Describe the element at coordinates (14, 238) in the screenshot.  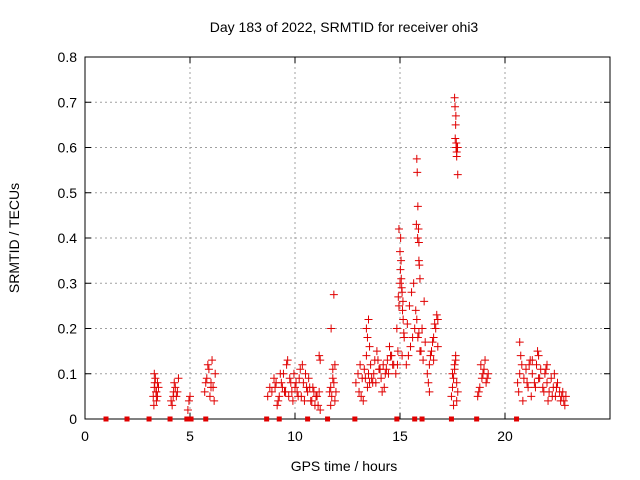
I see `y-axis-label: SRMTID / TECUs` at that location.